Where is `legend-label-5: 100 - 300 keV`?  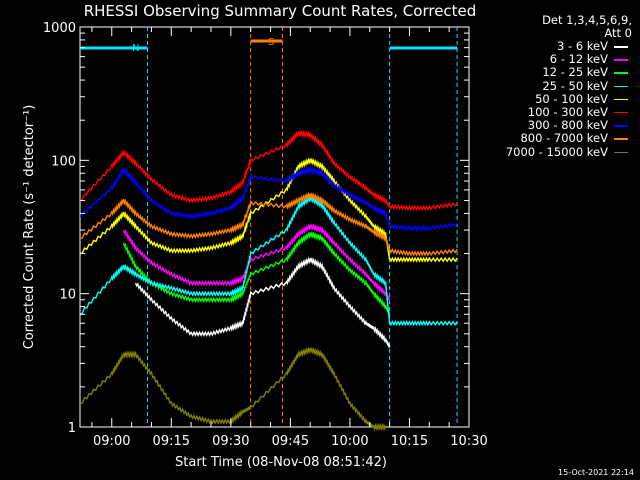
legend-label-5: 100 - 300 keV is located at coordinates (567, 111).